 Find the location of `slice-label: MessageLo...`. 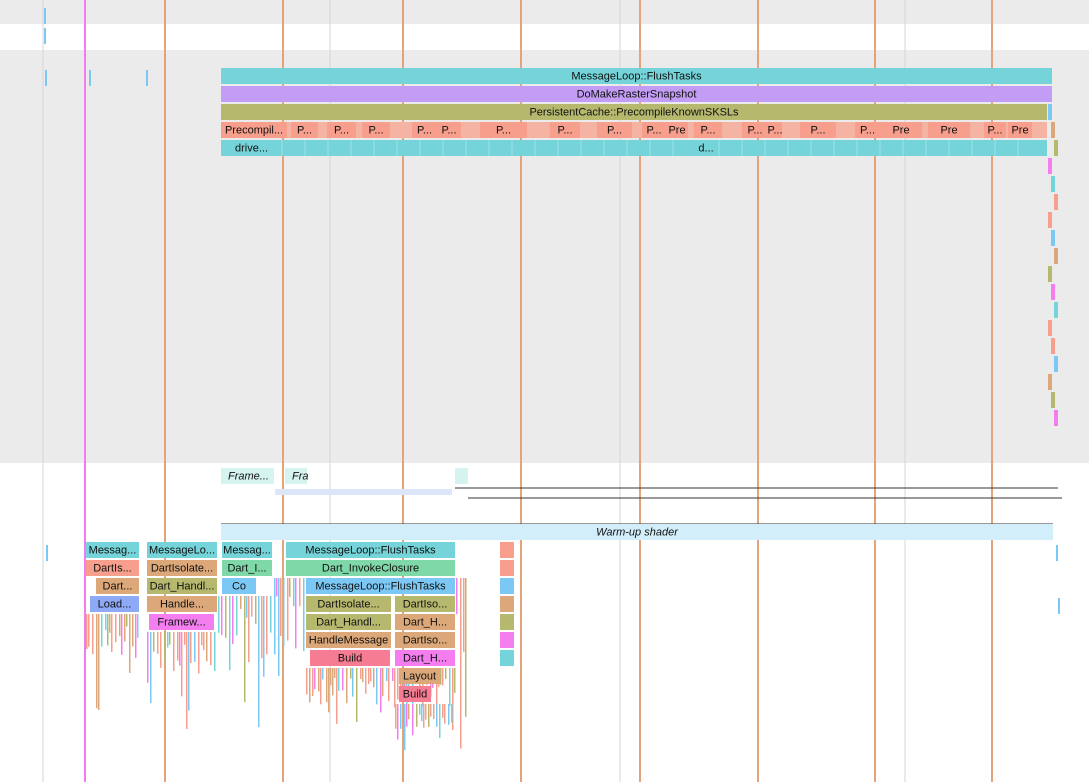

slice-label: MessageLo... is located at coordinates (182, 550).